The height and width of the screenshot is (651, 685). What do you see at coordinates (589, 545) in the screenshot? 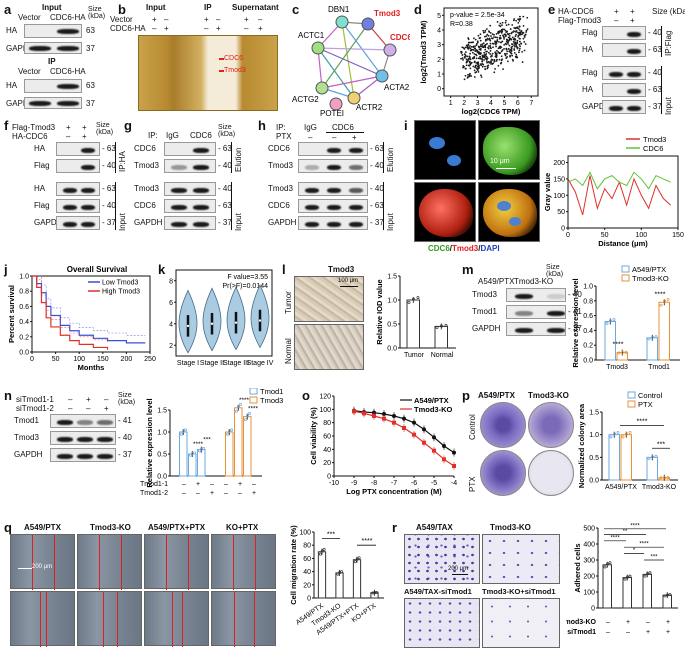
I see `y-tick-label: 400` at bounding box center [589, 545].